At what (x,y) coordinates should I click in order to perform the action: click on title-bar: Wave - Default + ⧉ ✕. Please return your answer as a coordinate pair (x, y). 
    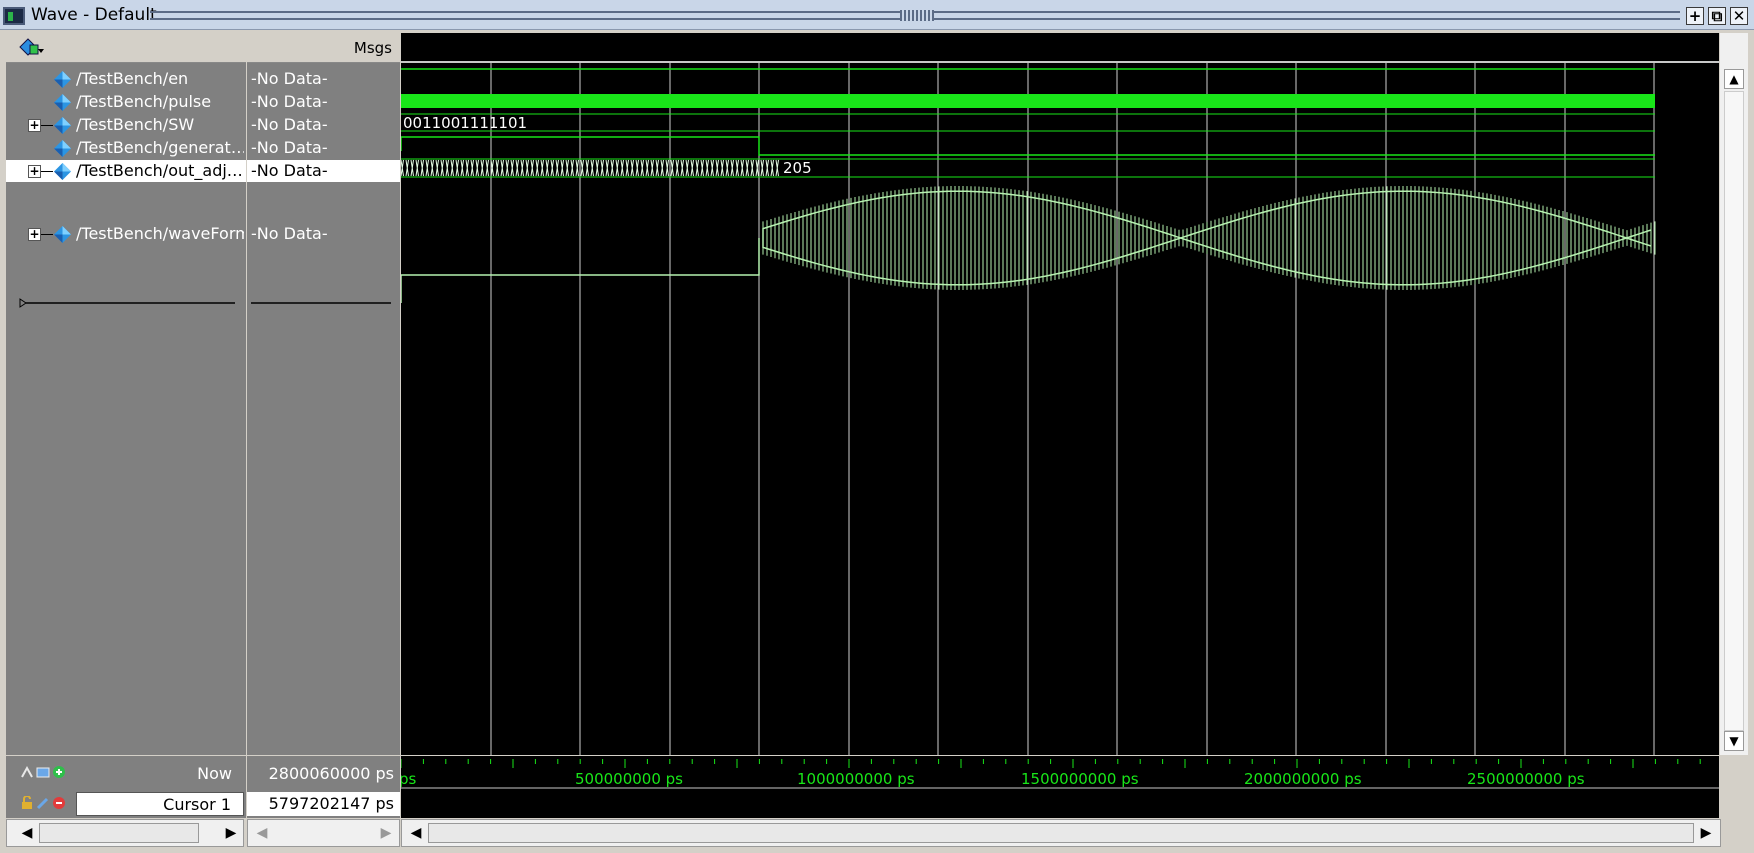
    Looking at the image, I should click on (877, 15).